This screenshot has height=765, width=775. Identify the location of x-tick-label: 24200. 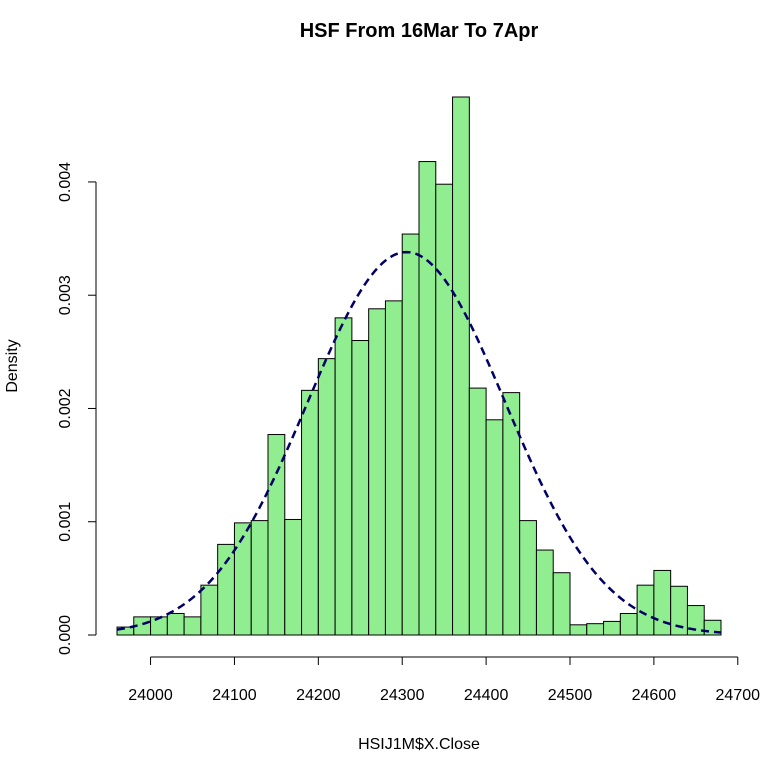
(318, 695).